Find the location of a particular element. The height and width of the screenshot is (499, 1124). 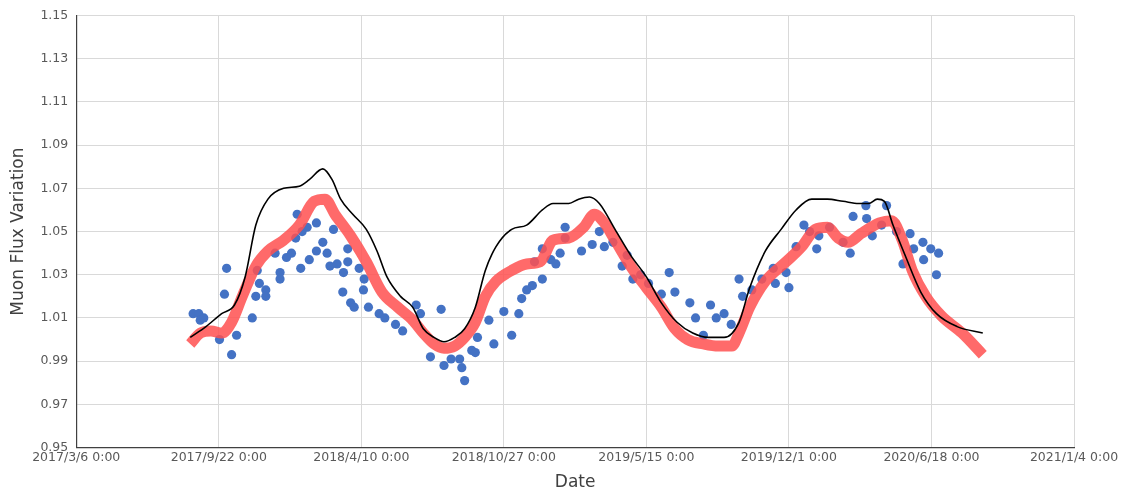

y-tick-label: 1.13 is located at coordinates (54, 57).